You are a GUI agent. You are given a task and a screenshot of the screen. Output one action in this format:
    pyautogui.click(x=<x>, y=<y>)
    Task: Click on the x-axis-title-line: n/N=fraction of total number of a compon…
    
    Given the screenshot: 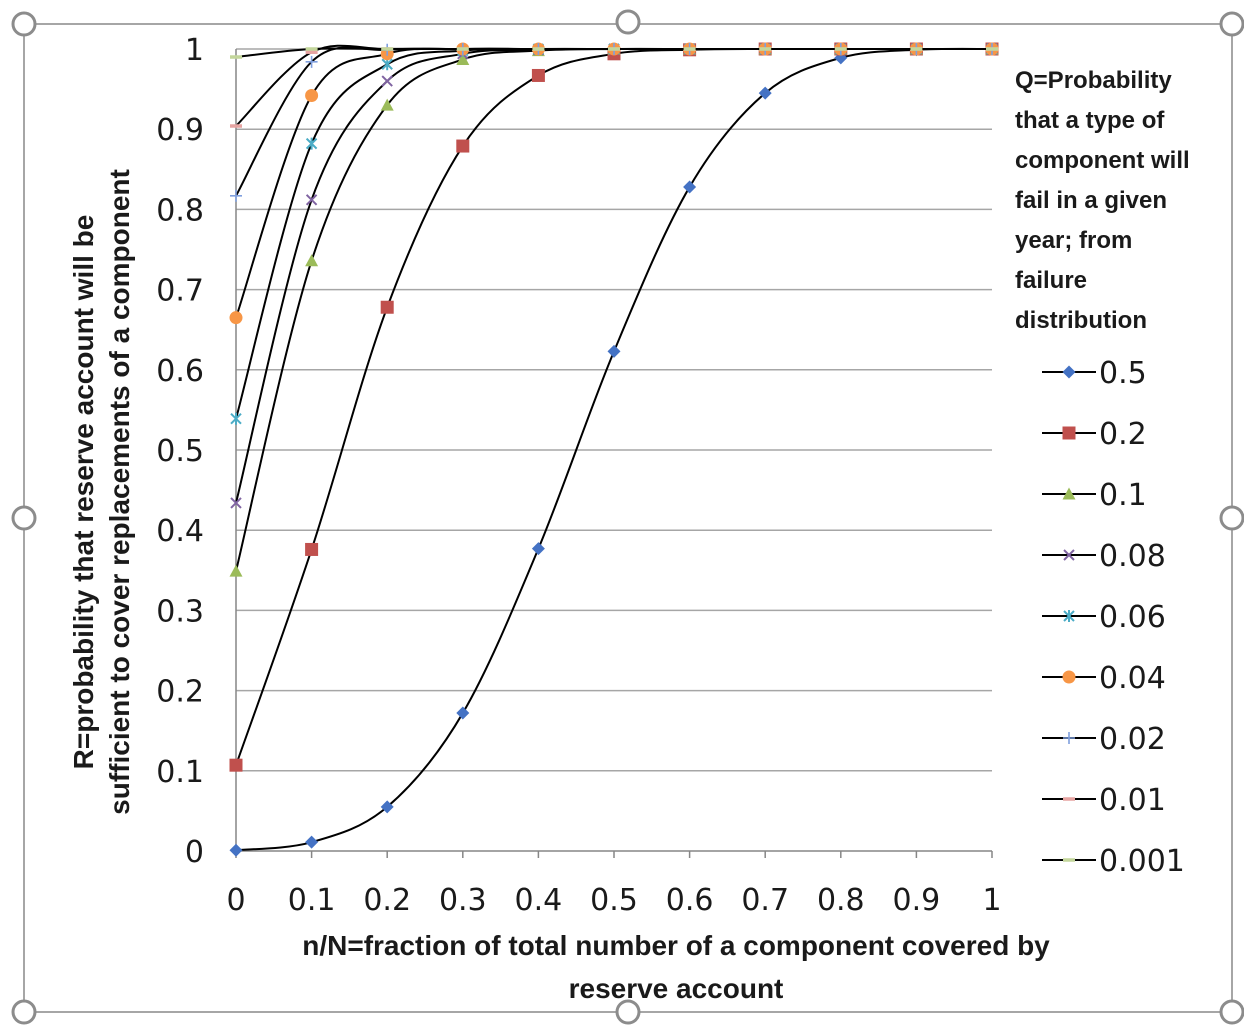 What is the action you would take?
    pyautogui.click(x=676, y=945)
    